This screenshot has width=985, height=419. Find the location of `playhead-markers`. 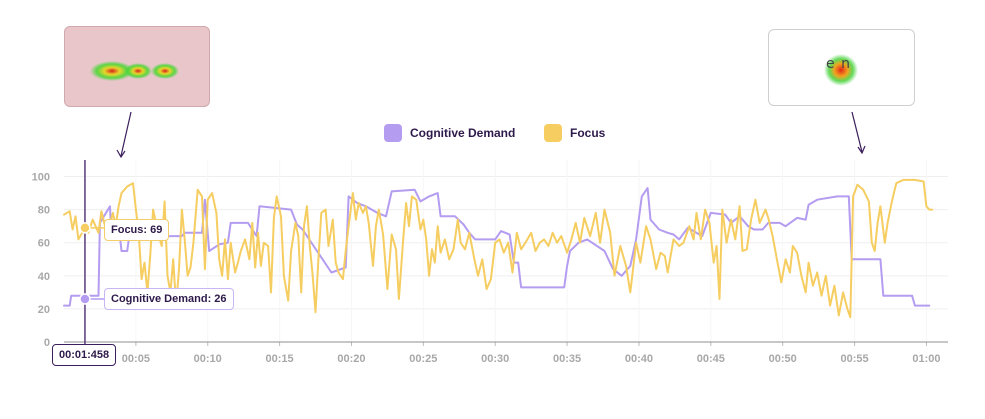

playhead-markers is located at coordinates (91, 263).